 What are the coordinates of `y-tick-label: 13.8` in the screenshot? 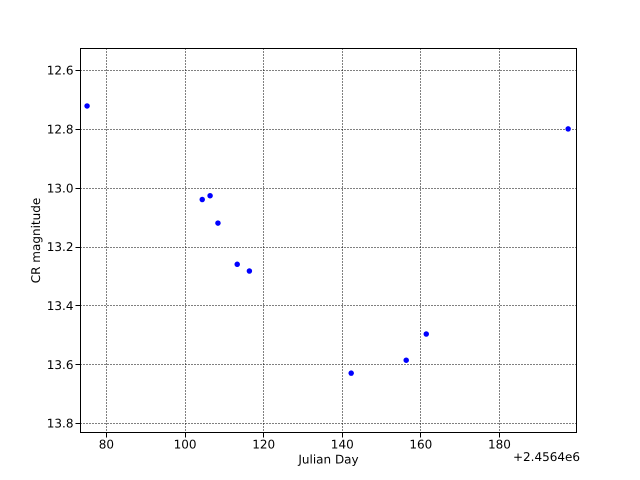 It's located at (60, 423).